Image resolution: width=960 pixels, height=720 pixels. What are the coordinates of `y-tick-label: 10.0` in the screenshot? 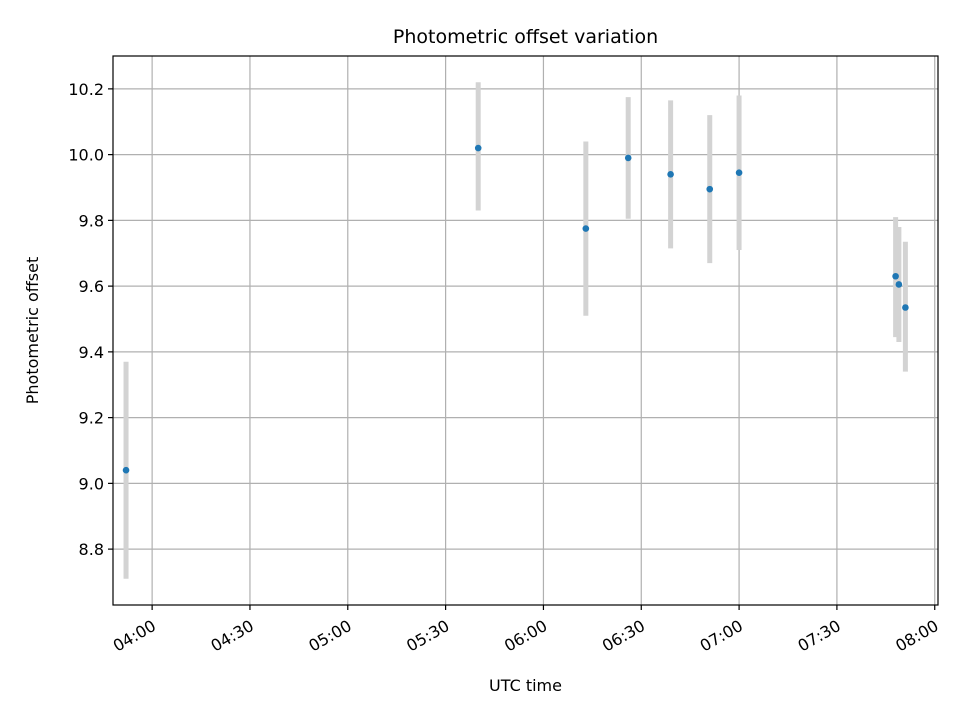 It's located at (86, 155).